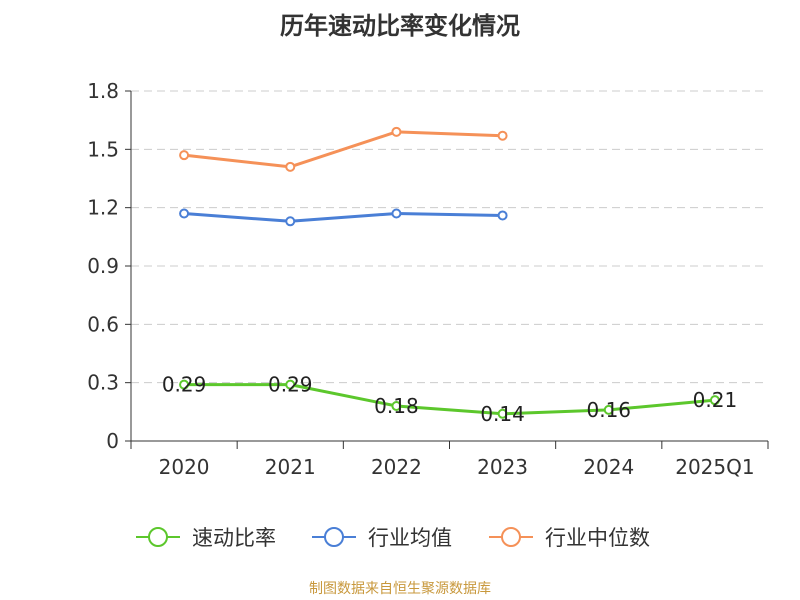 The image size is (800, 600). What do you see at coordinates (597, 538) in the screenshot?
I see `legend-label: 行业中位数` at bounding box center [597, 538].